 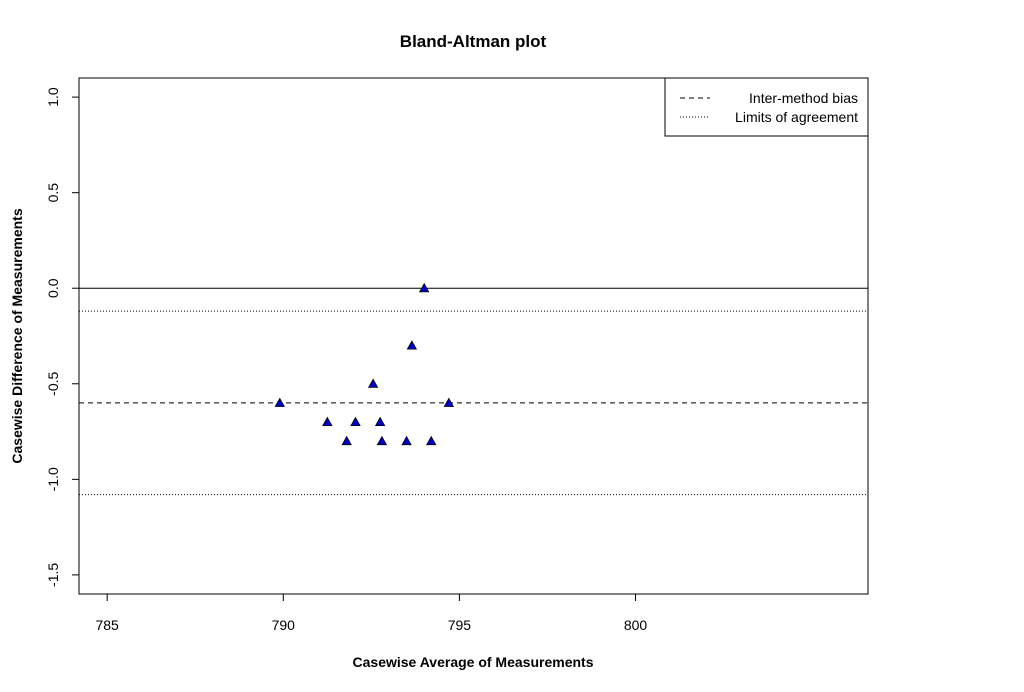 What do you see at coordinates (371, 613) in the screenshot?
I see `x-axis: 785 790 795 800` at bounding box center [371, 613].